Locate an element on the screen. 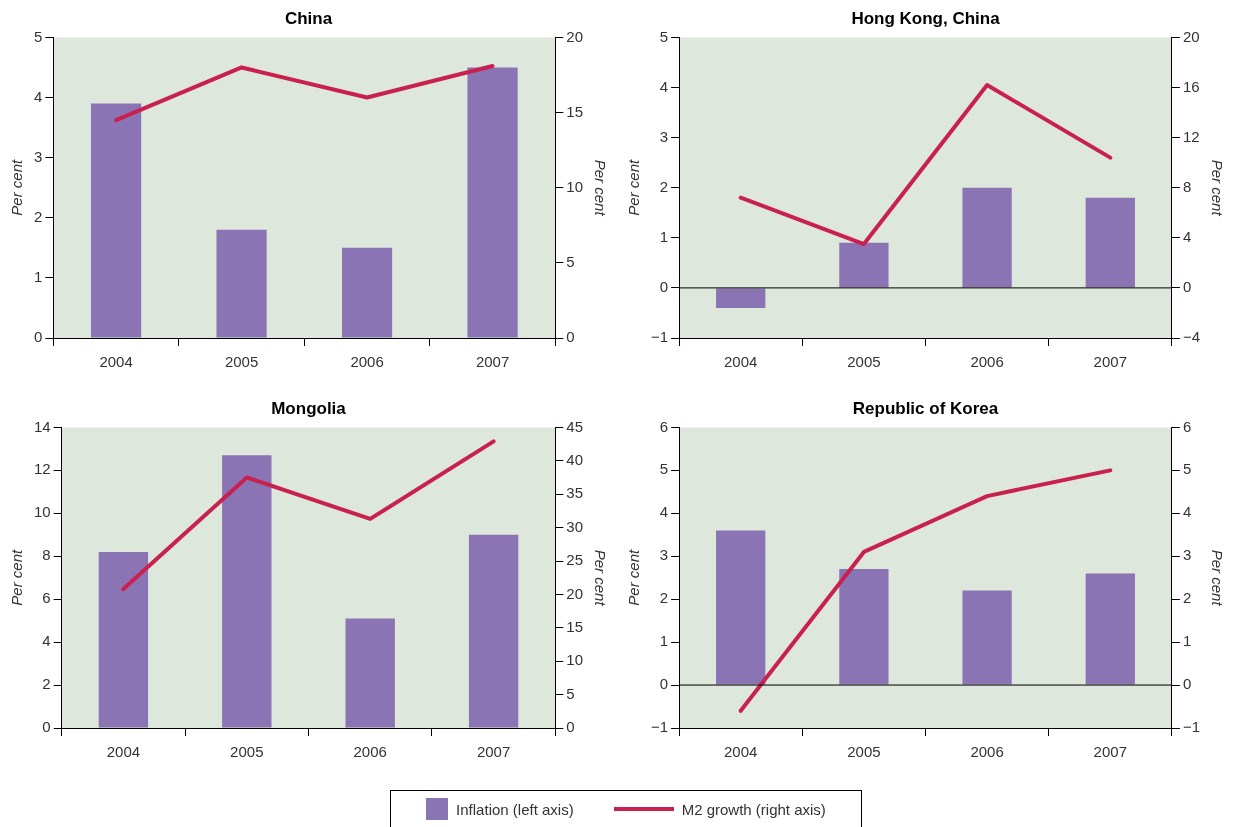  y2-tick-label: 25 is located at coordinates (574, 560).